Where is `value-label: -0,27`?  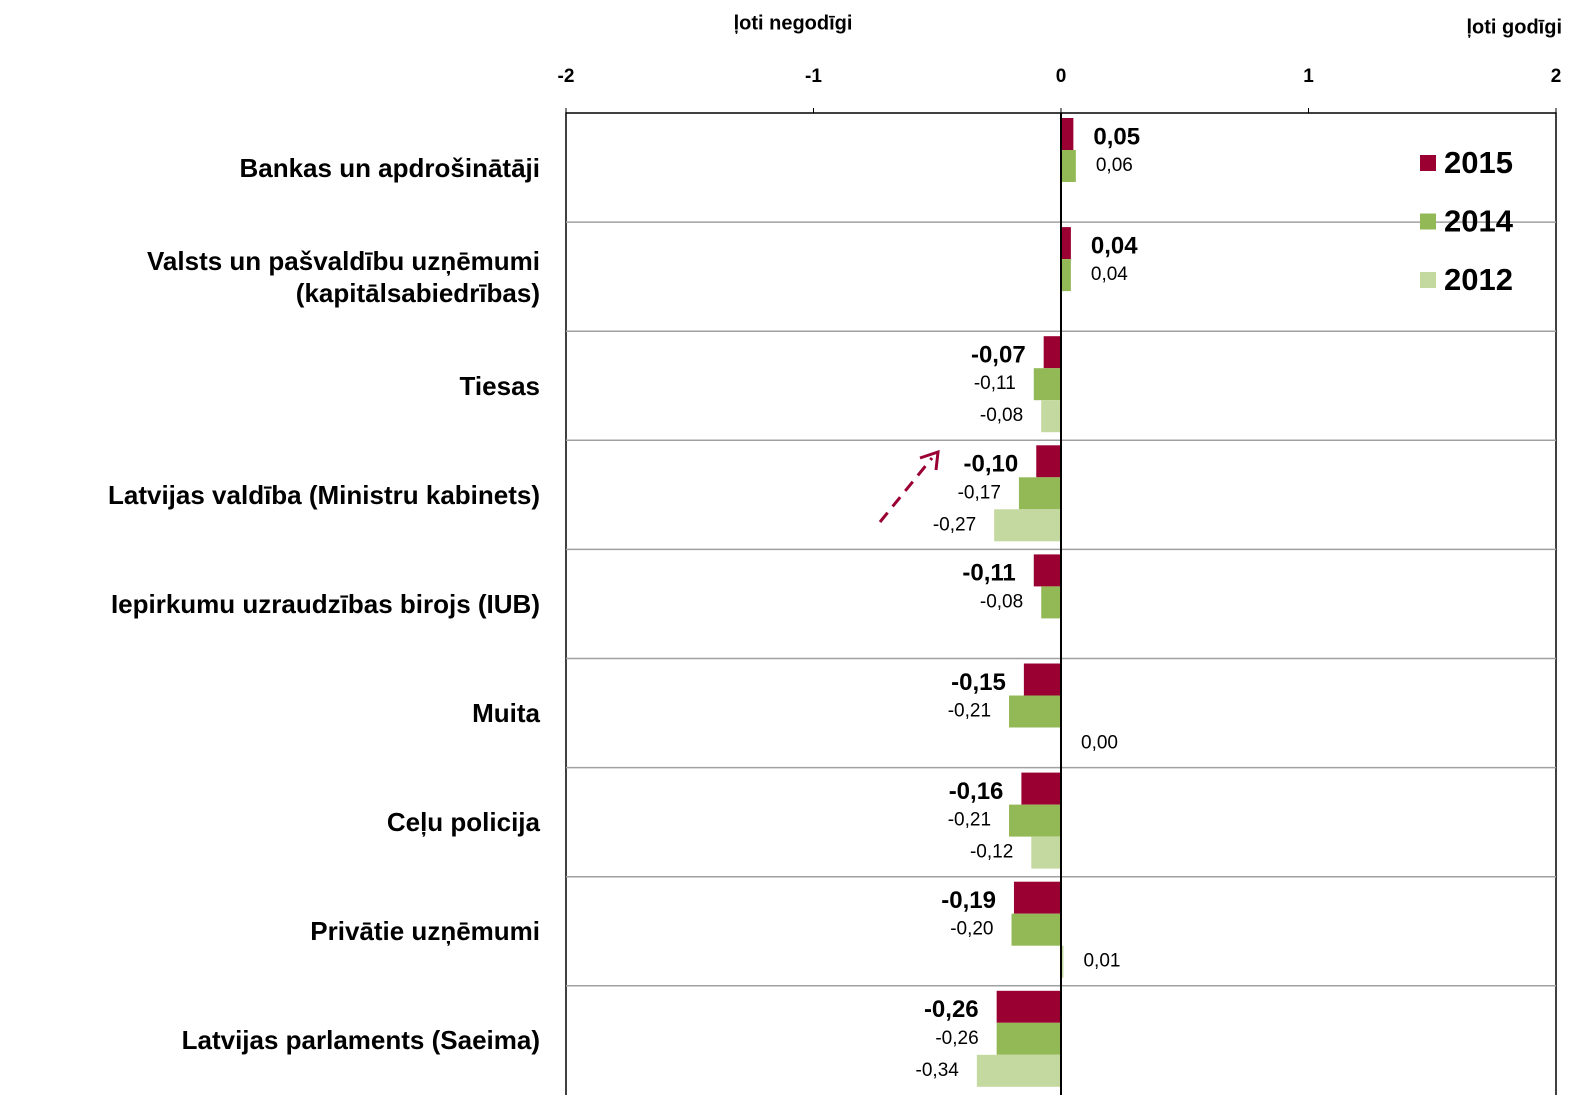
value-label: -0,27 is located at coordinates (954, 524).